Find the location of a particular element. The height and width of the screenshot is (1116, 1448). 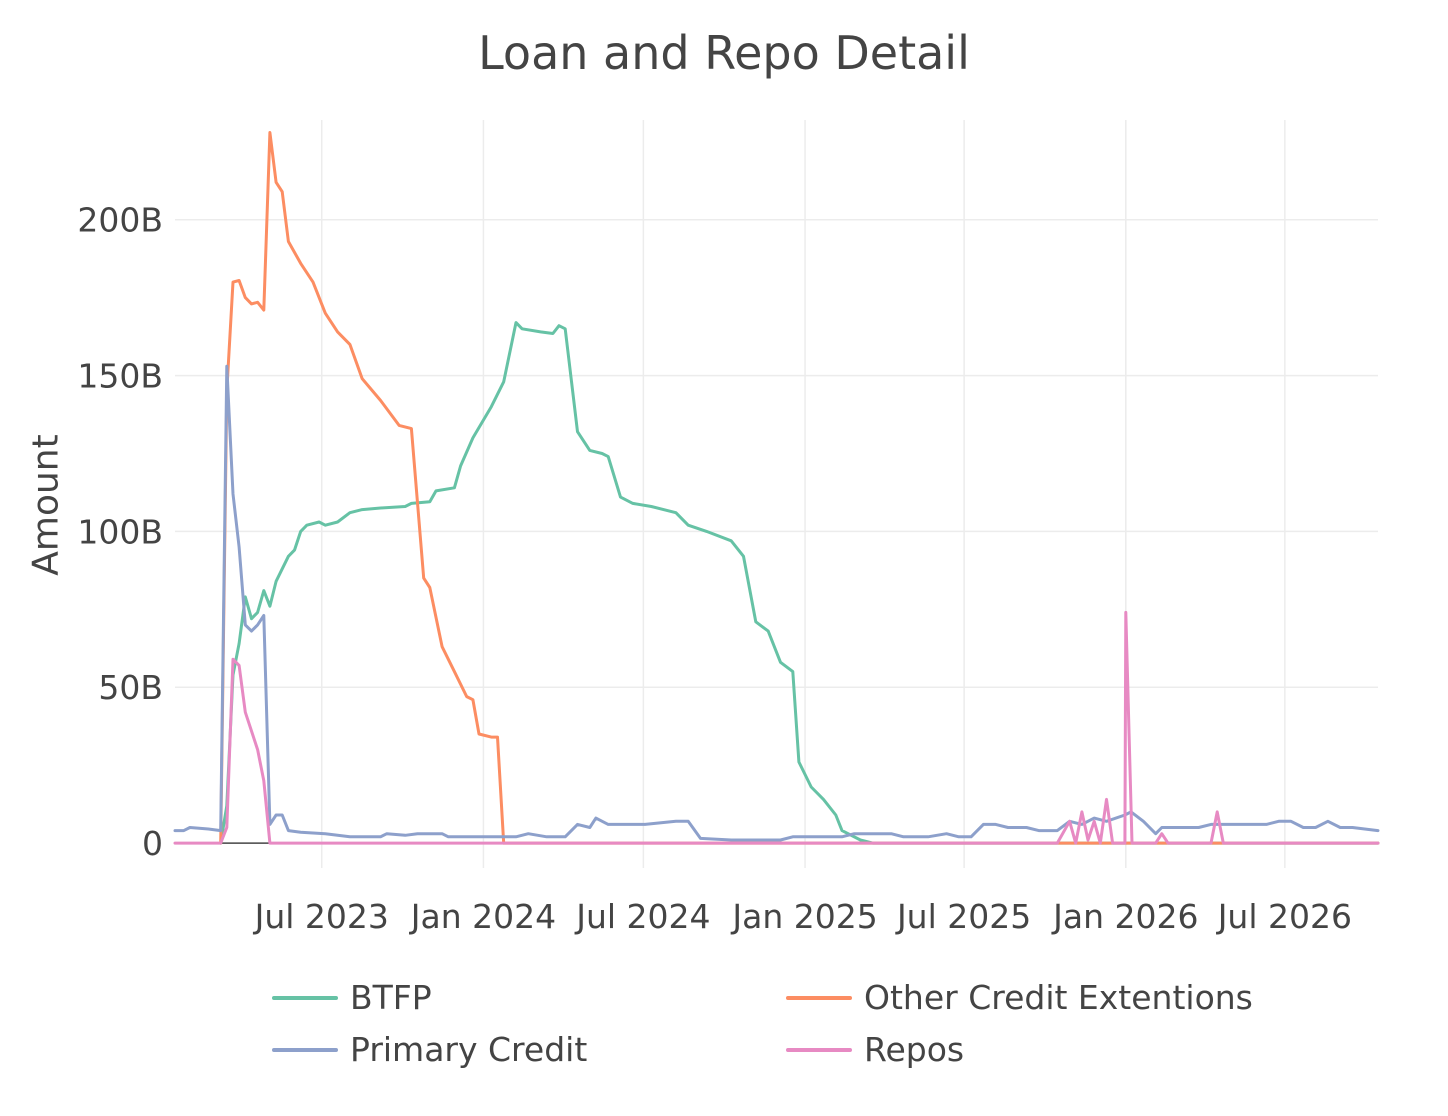

legend-swatch-primary-credit is located at coordinates (305, 1049).